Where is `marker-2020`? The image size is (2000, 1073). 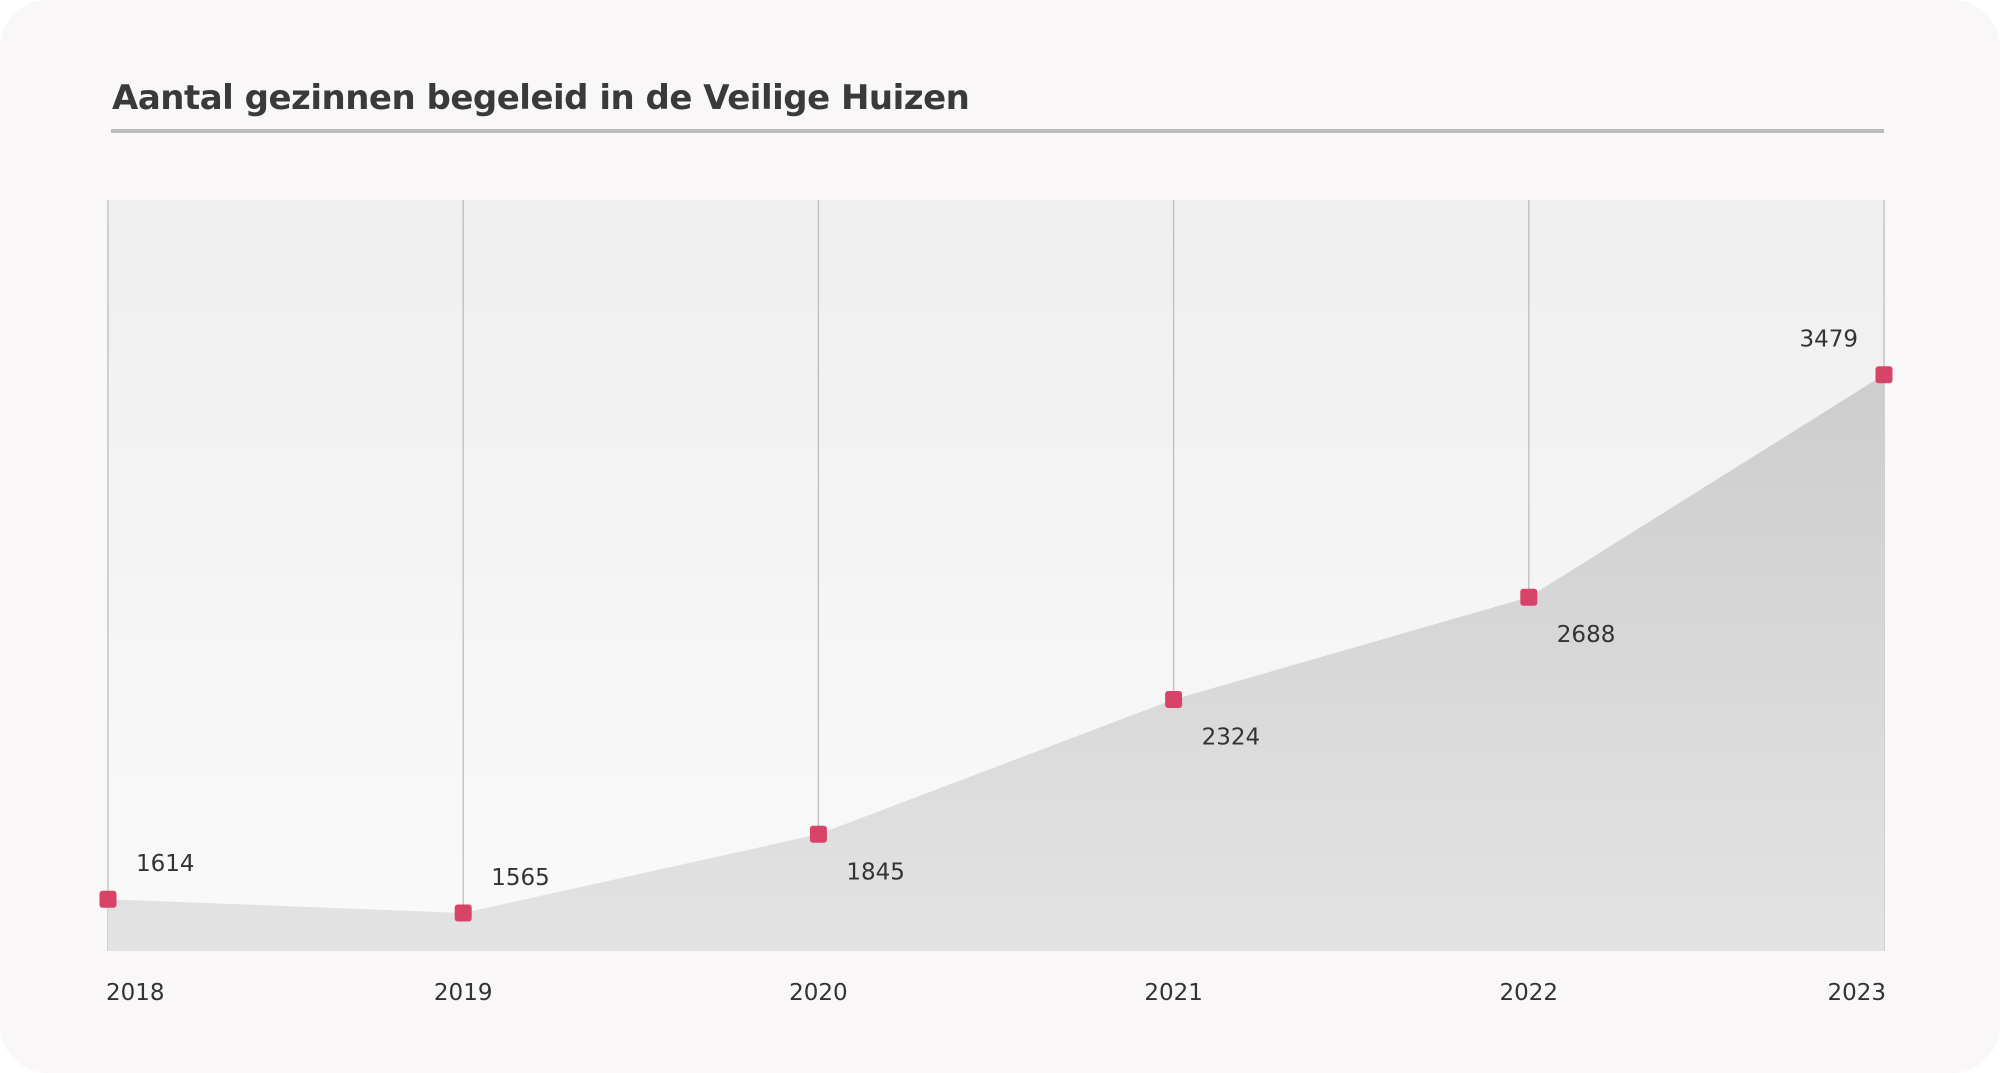
marker-2020 is located at coordinates (818, 834).